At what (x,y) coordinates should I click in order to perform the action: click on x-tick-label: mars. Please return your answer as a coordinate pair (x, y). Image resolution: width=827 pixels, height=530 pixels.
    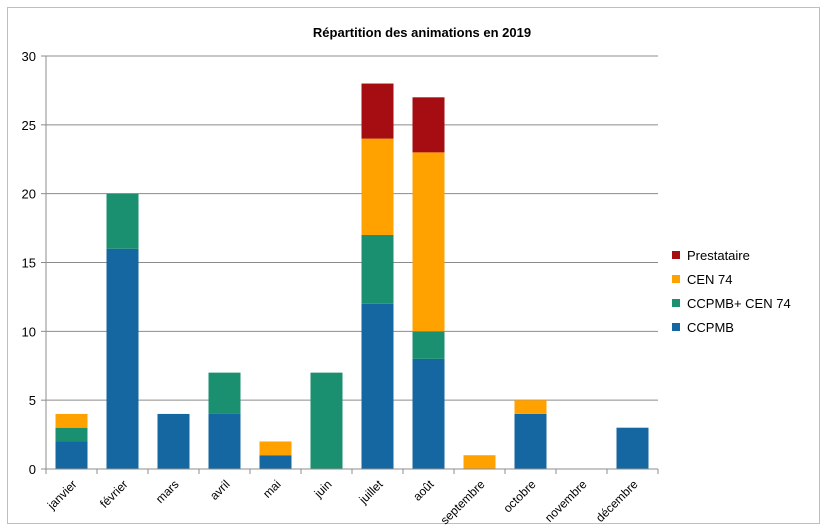
    Looking at the image, I should click on (167, 491).